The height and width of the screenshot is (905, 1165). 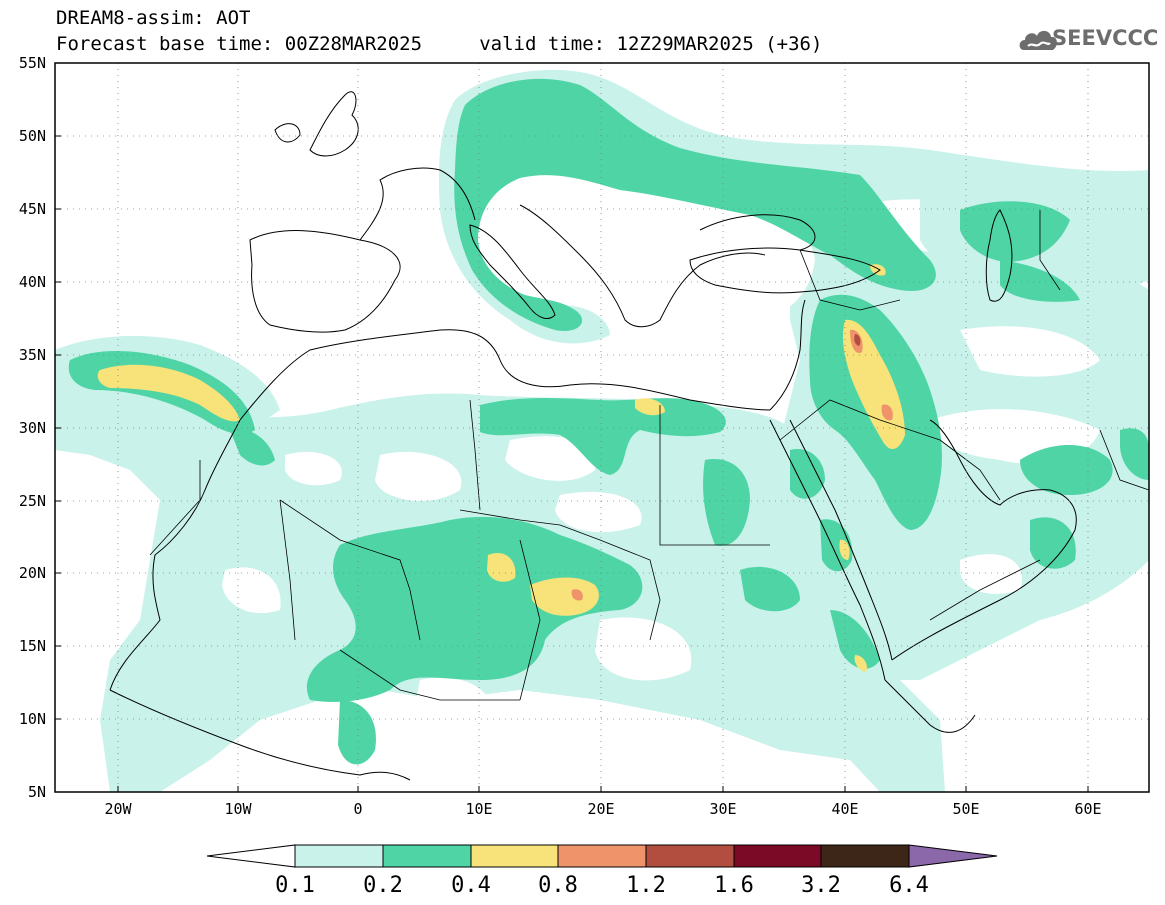 What do you see at coordinates (32, 719) in the screenshot?
I see `lat-label: 10N` at bounding box center [32, 719].